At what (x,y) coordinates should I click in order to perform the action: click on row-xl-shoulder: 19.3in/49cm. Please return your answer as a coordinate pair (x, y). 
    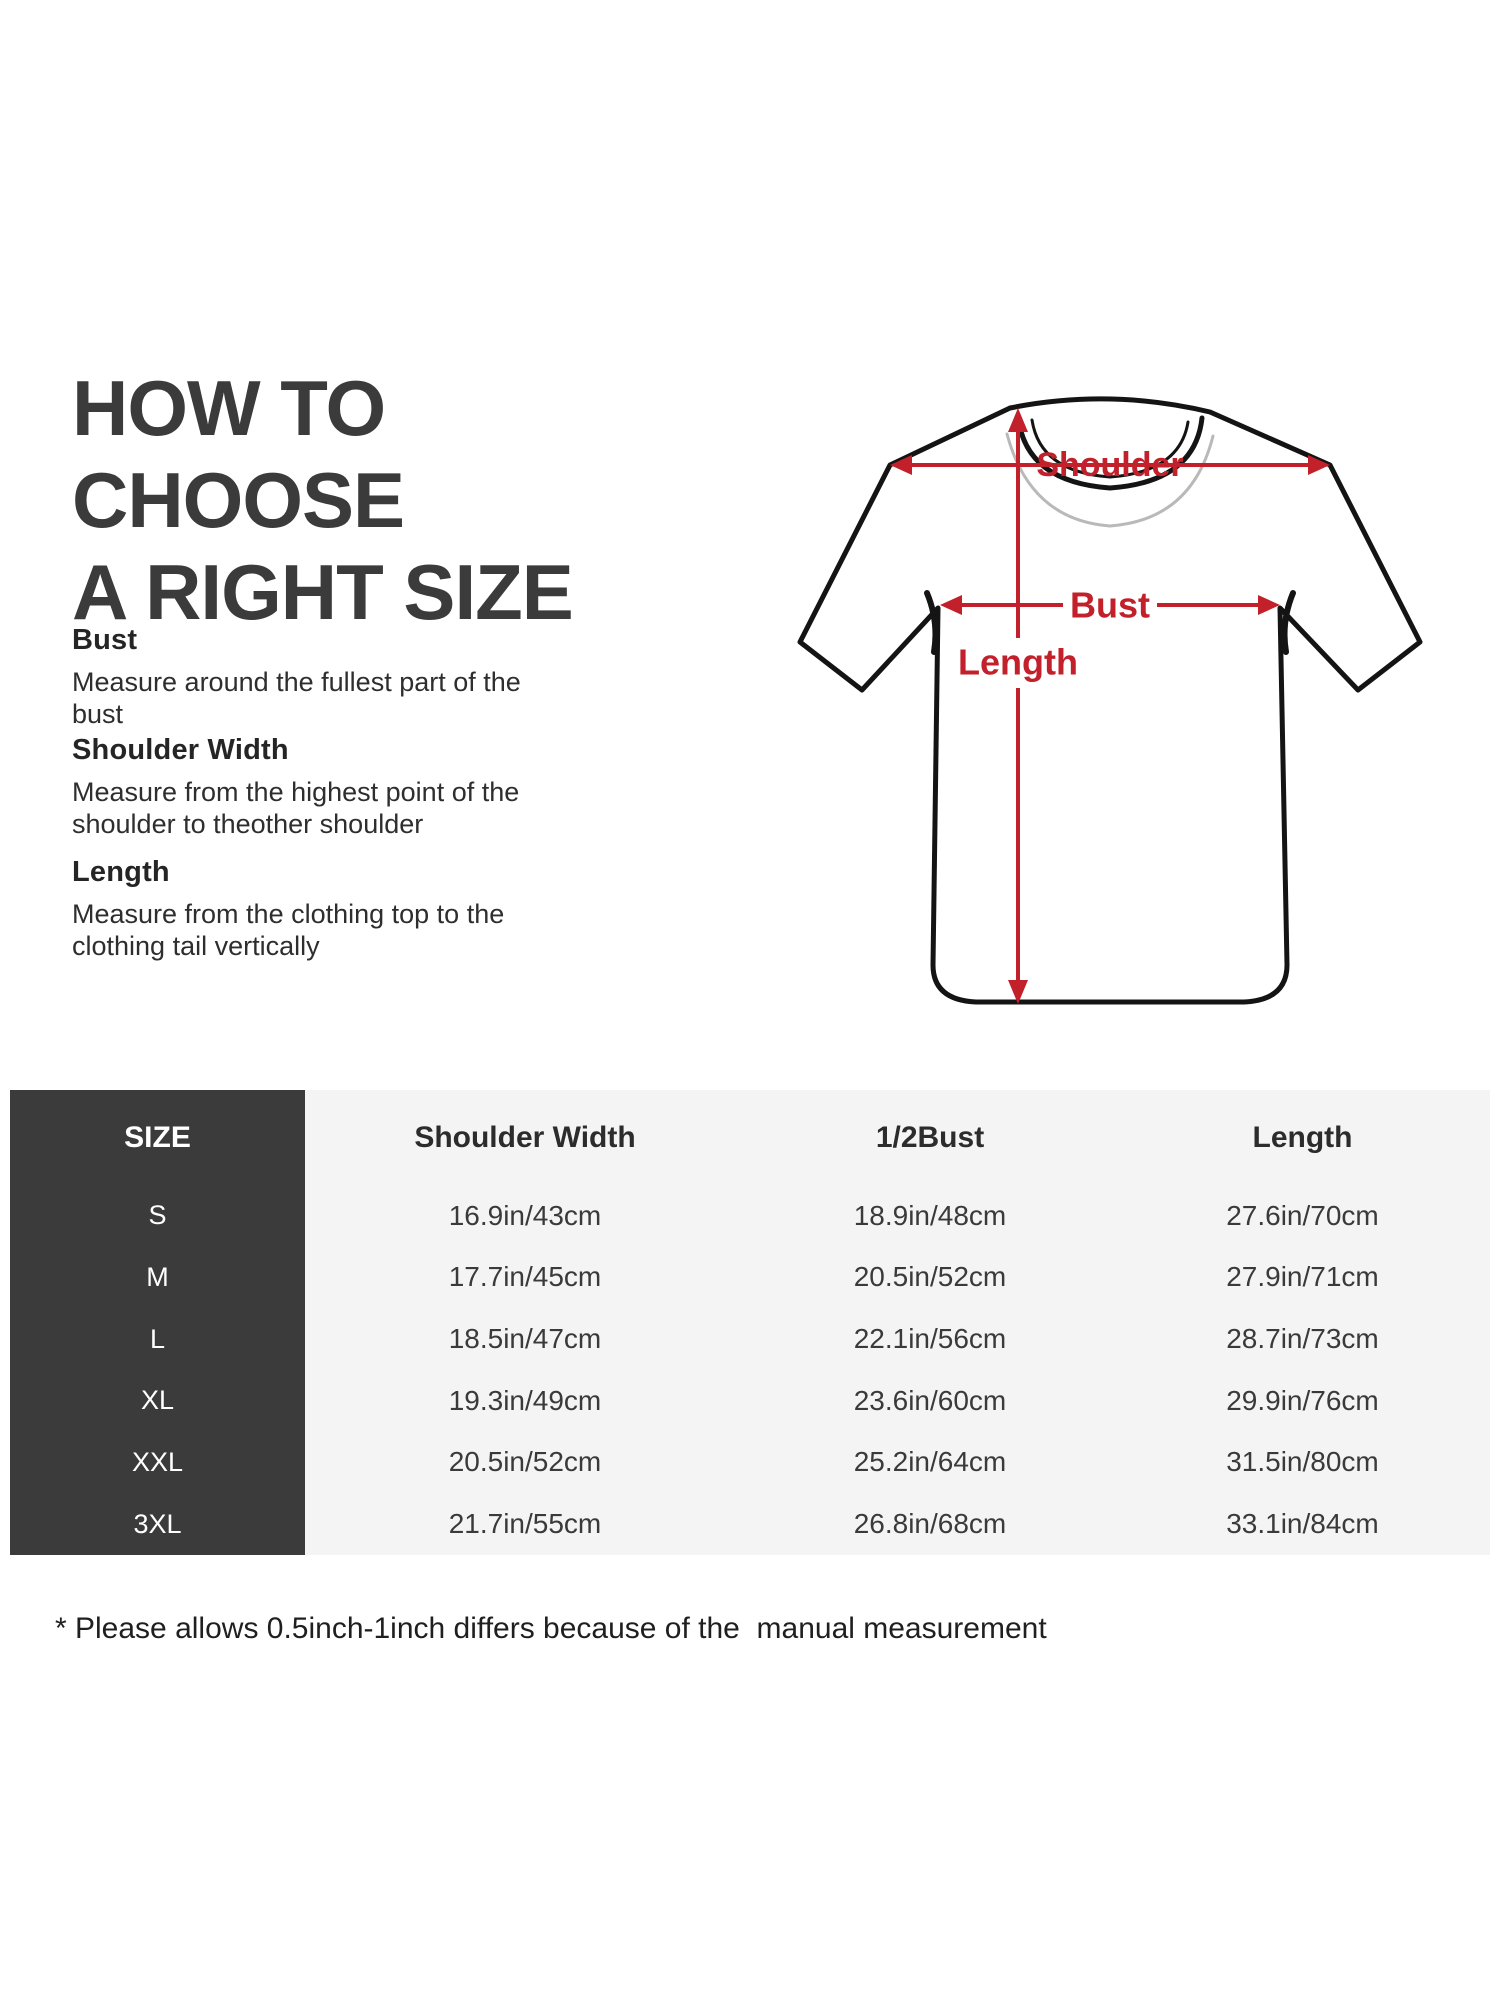
    Looking at the image, I should click on (525, 1400).